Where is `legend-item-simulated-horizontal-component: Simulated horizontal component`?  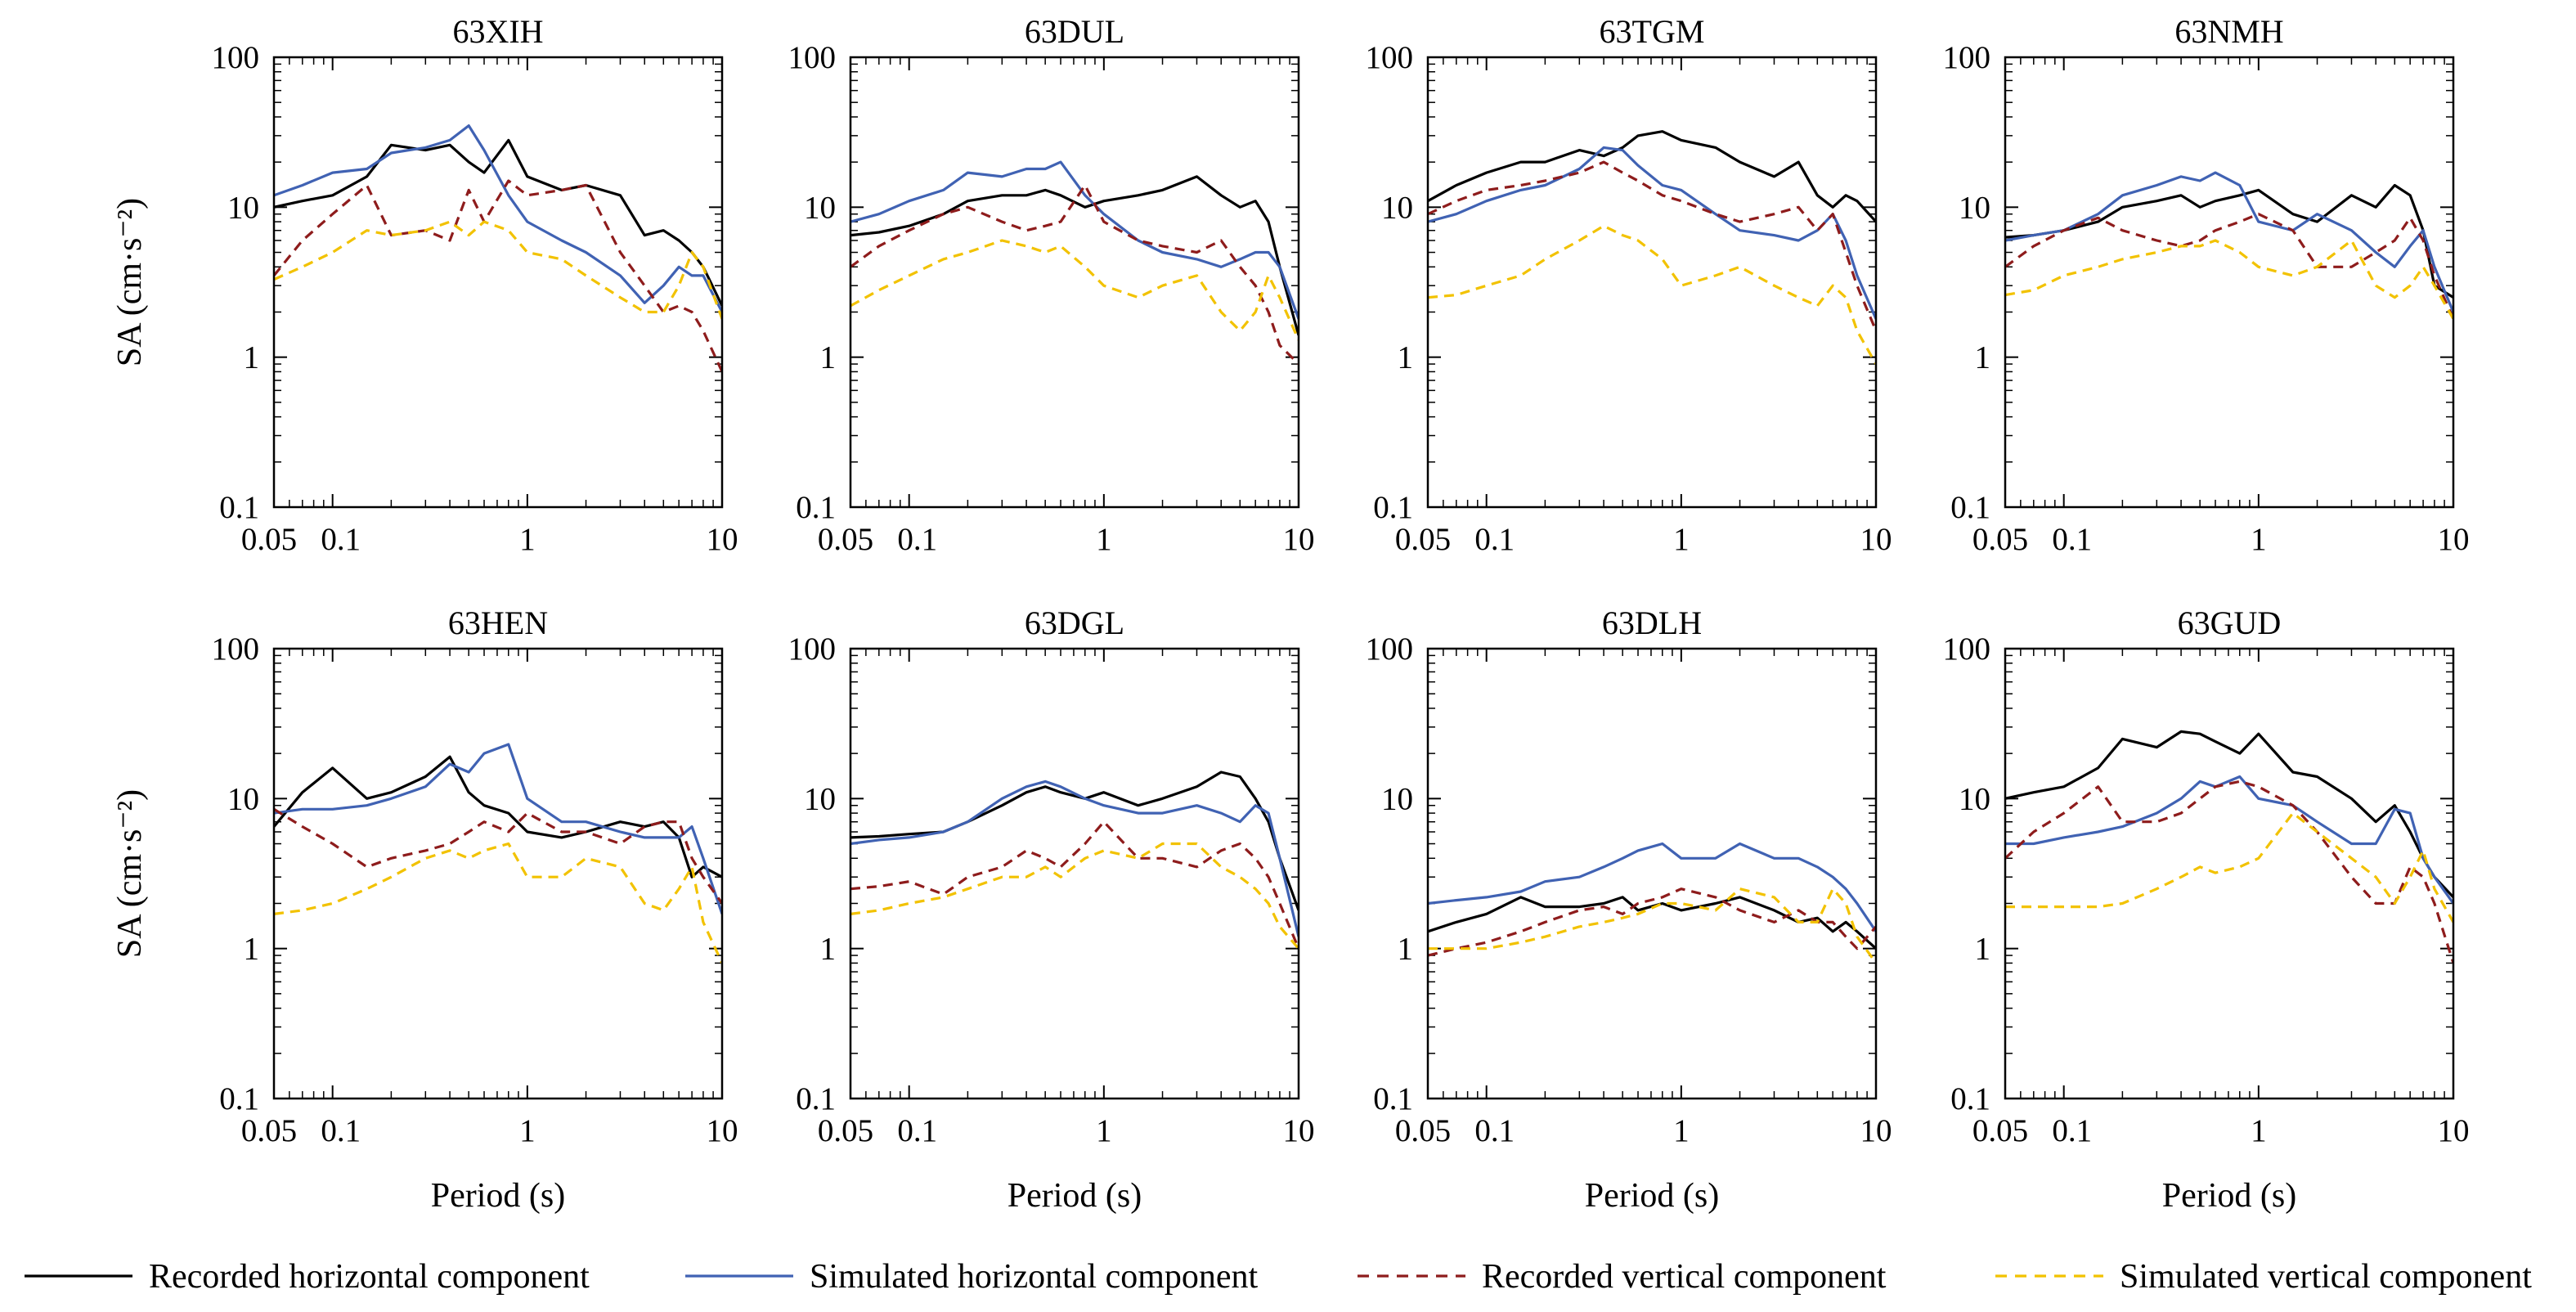
legend-item-simulated-horizontal-component: Simulated horizontal component is located at coordinates (972, 1277).